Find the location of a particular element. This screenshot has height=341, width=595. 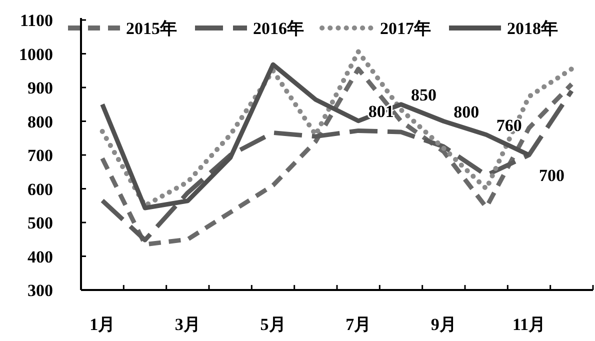

x-tick-label: 3月 is located at coordinates (187, 324).